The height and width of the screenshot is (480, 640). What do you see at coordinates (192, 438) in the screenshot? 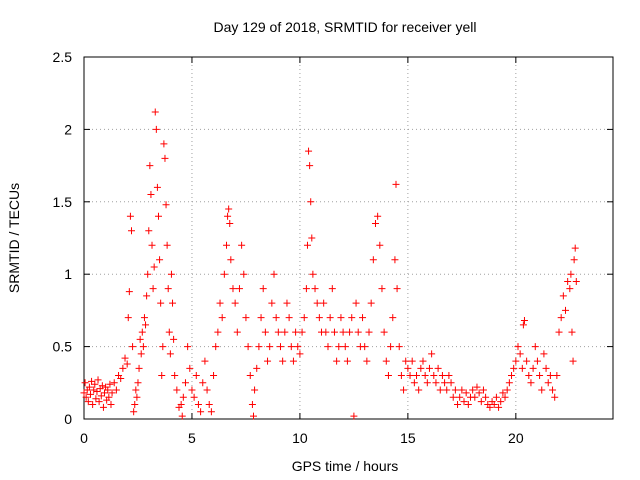
I see `x-tick-label: 5` at bounding box center [192, 438].